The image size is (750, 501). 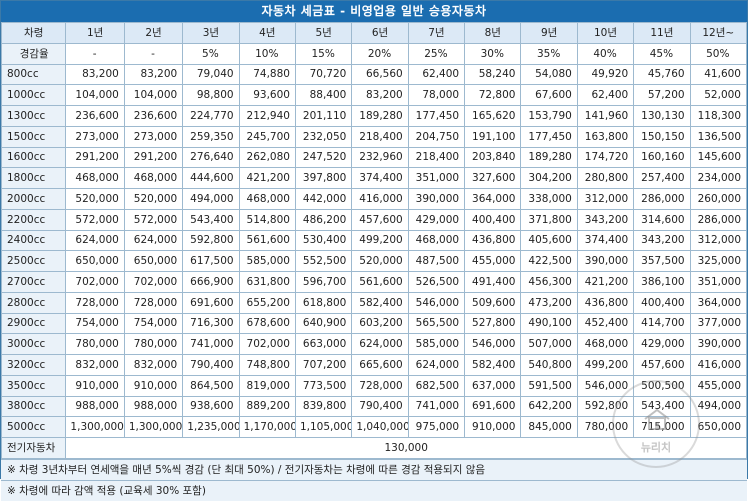 What do you see at coordinates (718, 74) in the screenshot?
I see `tax-cell: 41,600` at bounding box center [718, 74].